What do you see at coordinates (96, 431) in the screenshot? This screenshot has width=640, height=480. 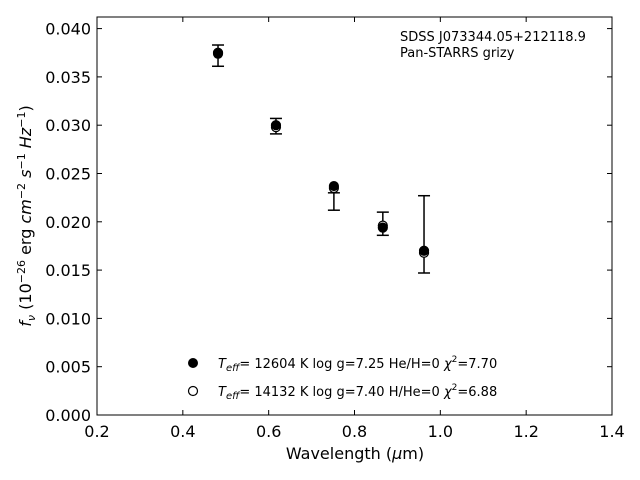 I see `x-tick-label: 0.2` at bounding box center [96, 431].